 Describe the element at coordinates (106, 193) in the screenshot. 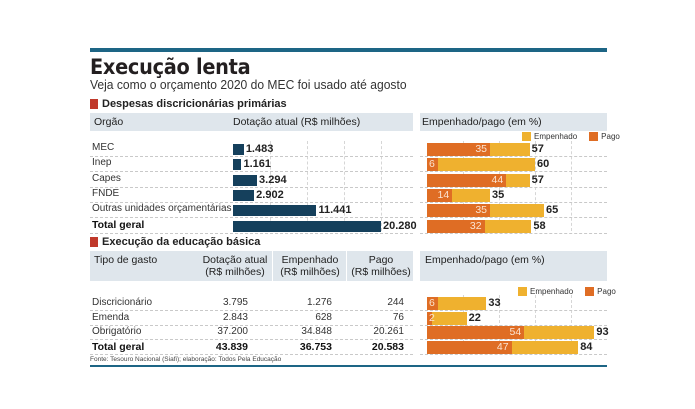

I see `row-label: FNDE` at that location.